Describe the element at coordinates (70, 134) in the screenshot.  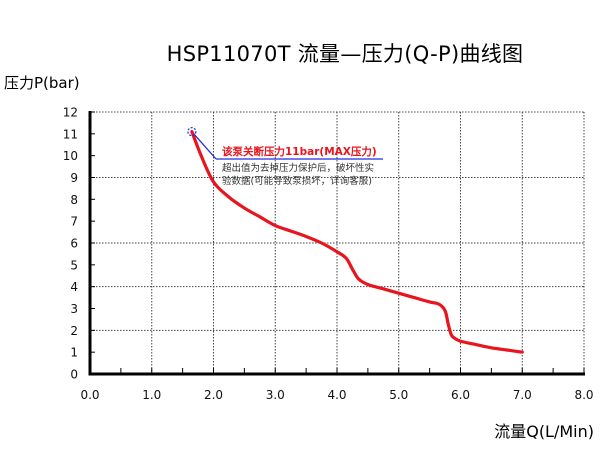
I see `y-tick-label: 11` at that location.